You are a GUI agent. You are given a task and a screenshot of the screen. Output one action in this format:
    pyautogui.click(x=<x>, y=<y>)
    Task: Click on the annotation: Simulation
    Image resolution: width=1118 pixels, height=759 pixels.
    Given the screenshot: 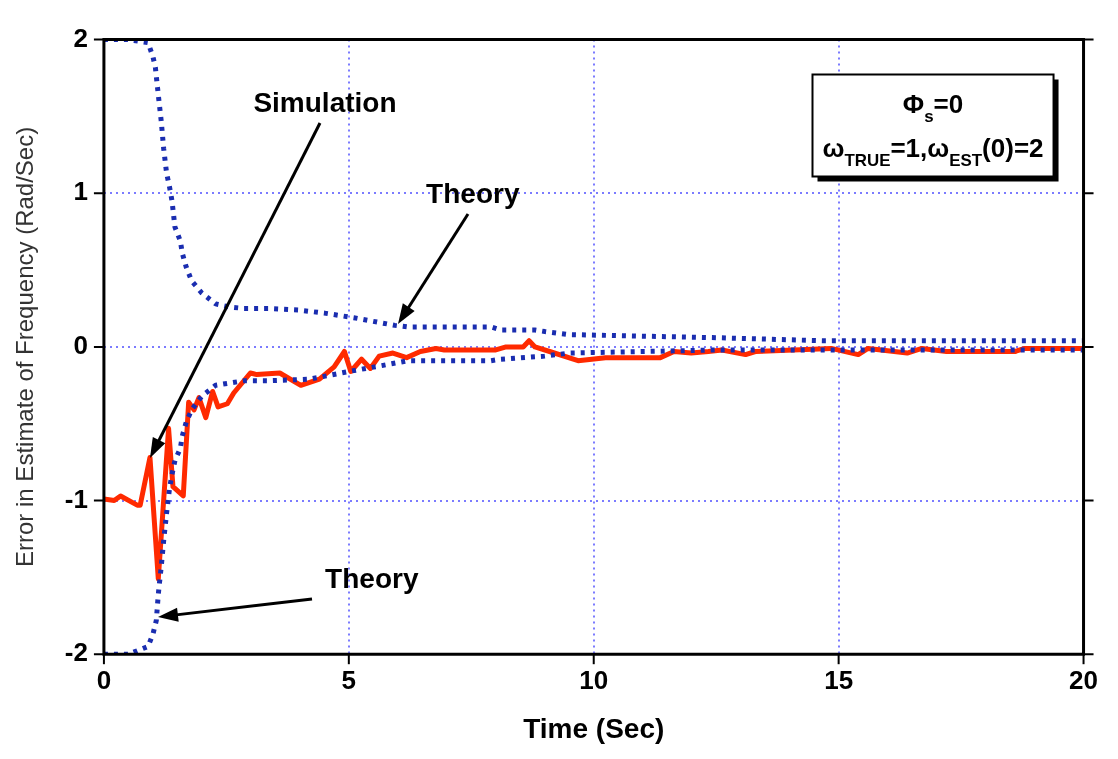 What is the action you would take?
    pyautogui.click(x=325, y=102)
    